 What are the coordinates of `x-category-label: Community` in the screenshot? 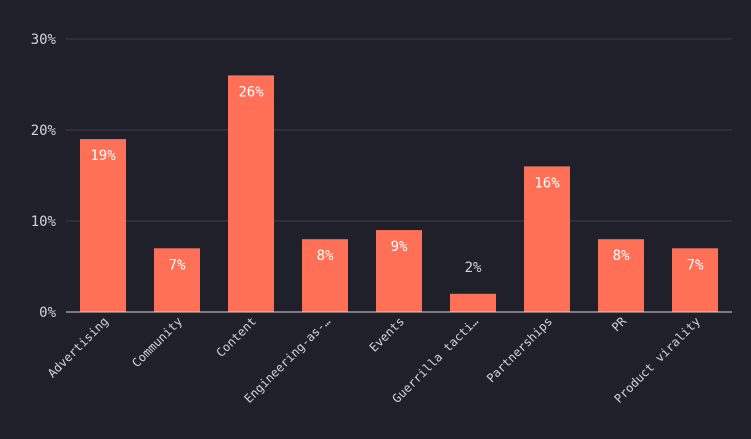 It's located at (157, 342).